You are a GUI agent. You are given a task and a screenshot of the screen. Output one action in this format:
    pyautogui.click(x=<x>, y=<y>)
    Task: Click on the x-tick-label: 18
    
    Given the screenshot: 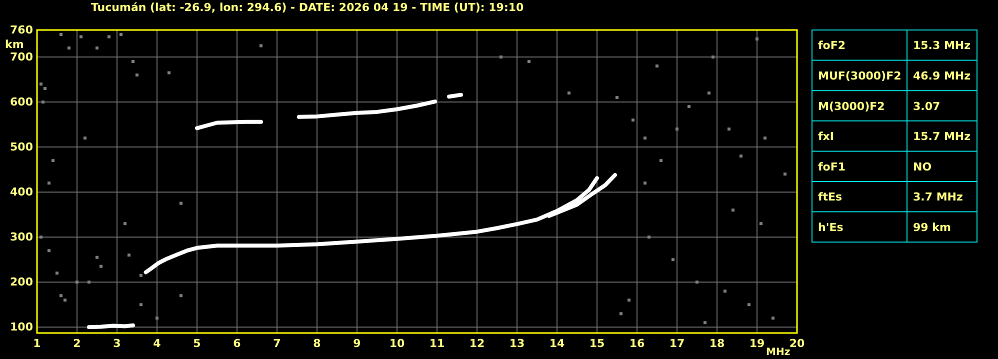 What is the action you would take?
    pyautogui.click(x=717, y=343)
    